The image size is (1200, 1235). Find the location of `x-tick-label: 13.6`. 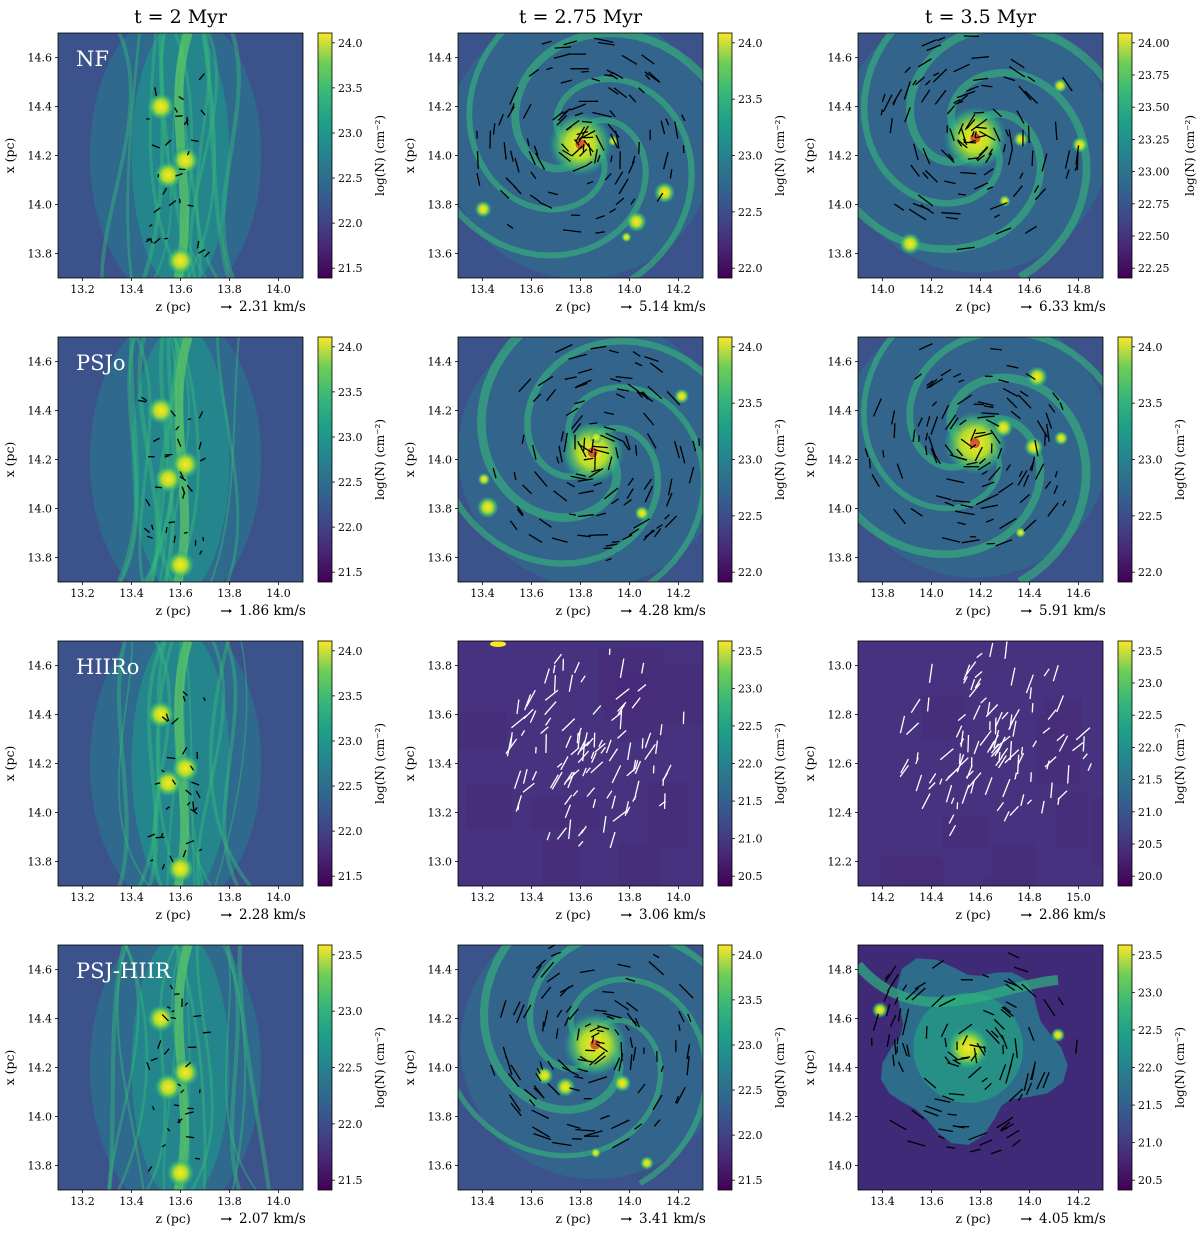

x-tick-label: 13.6 is located at coordinates (180, 289).